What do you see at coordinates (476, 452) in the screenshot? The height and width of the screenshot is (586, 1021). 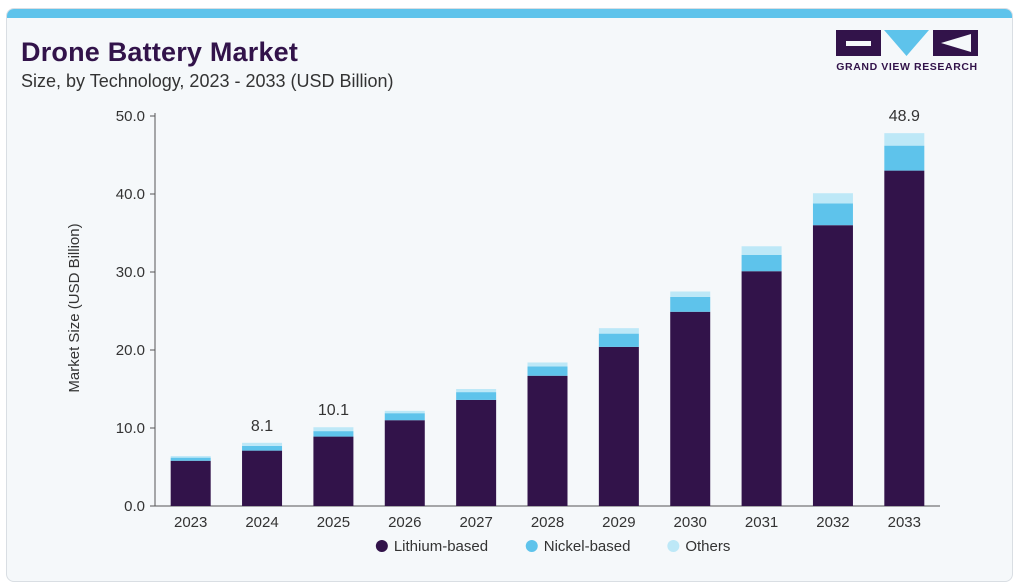 I see `bar-segment-lithium-based-2027` at bounding box center [476, 452].